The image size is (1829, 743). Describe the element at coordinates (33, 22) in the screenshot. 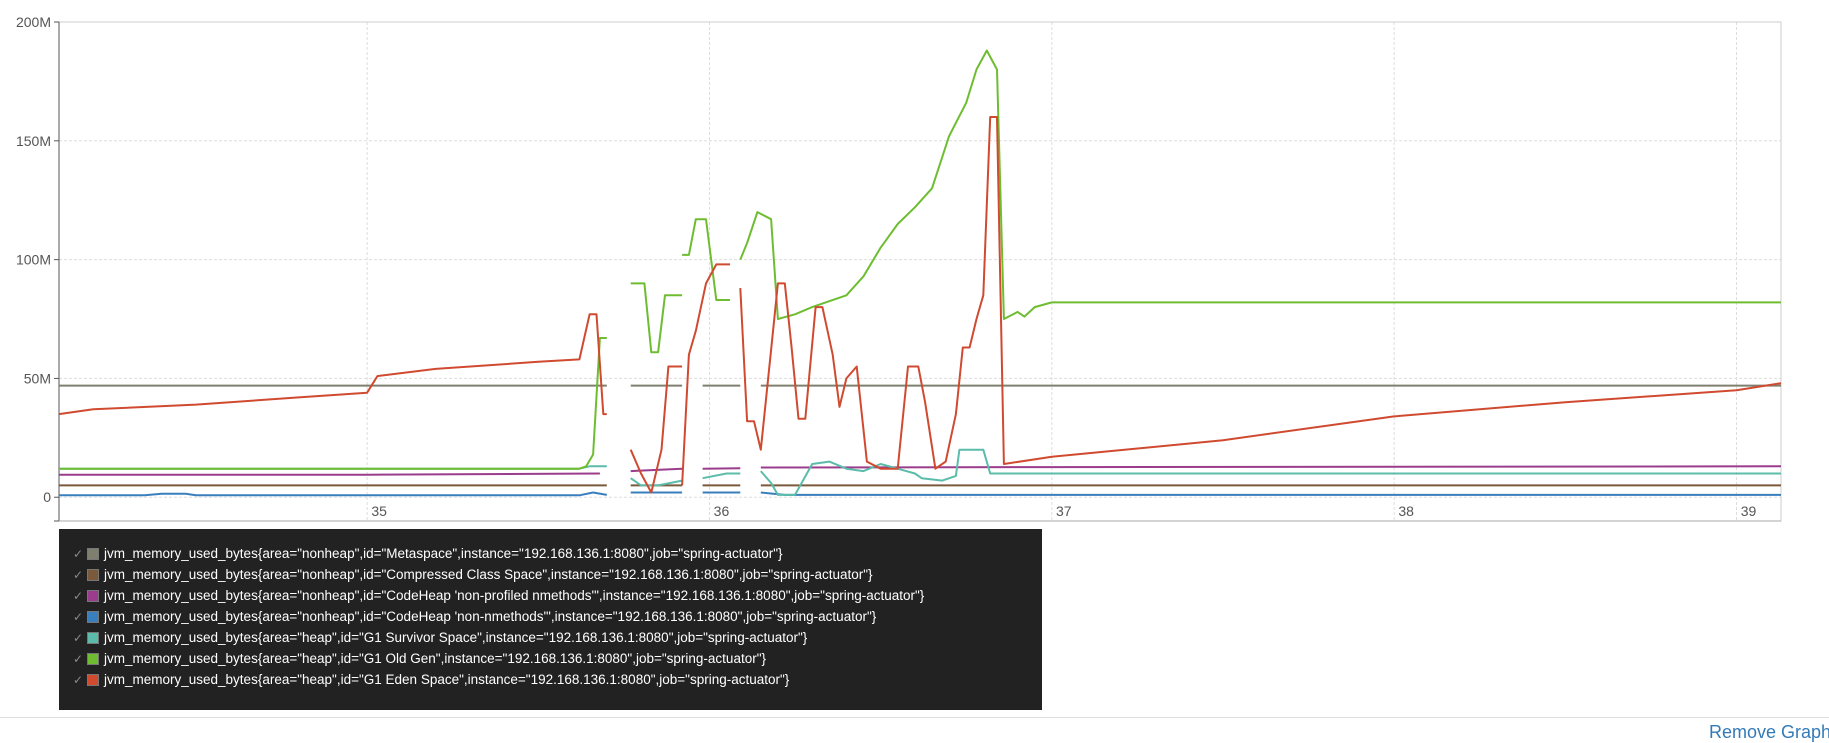

I see `y-tick-label: 200M` at that location.